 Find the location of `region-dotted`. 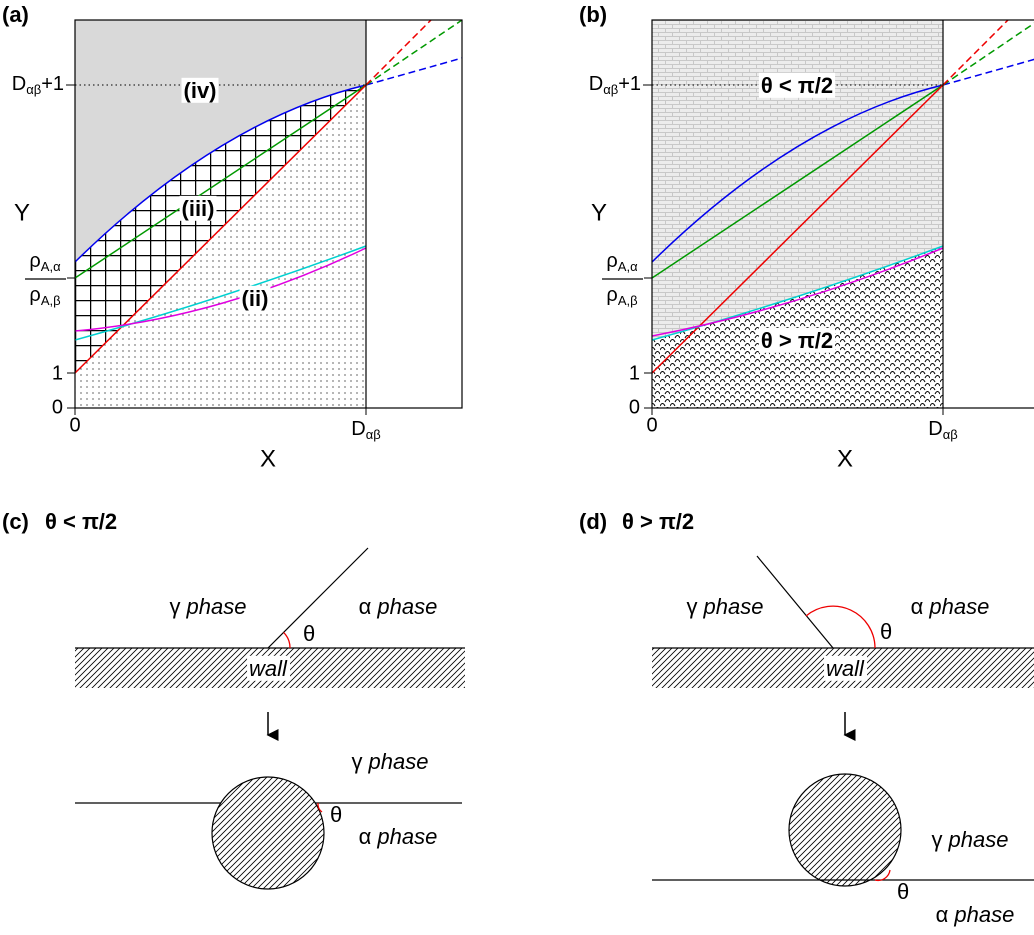

region-dotted is located at coordinates (220, 246).